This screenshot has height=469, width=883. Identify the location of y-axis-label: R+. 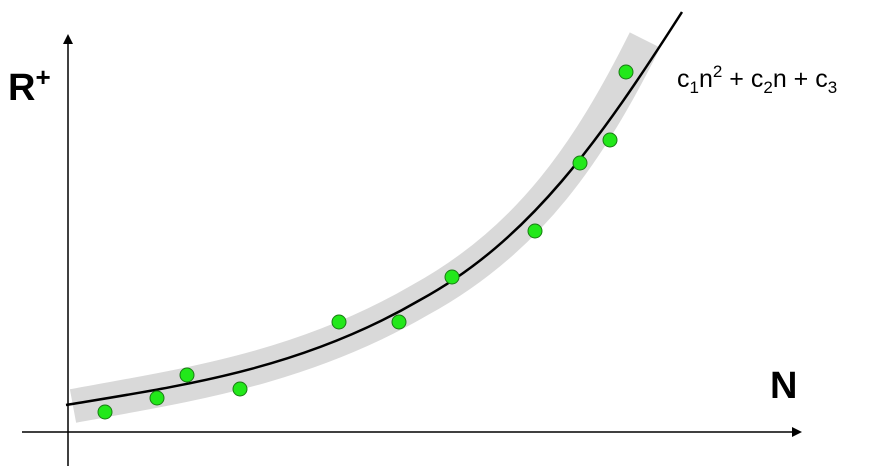
(29, 85).